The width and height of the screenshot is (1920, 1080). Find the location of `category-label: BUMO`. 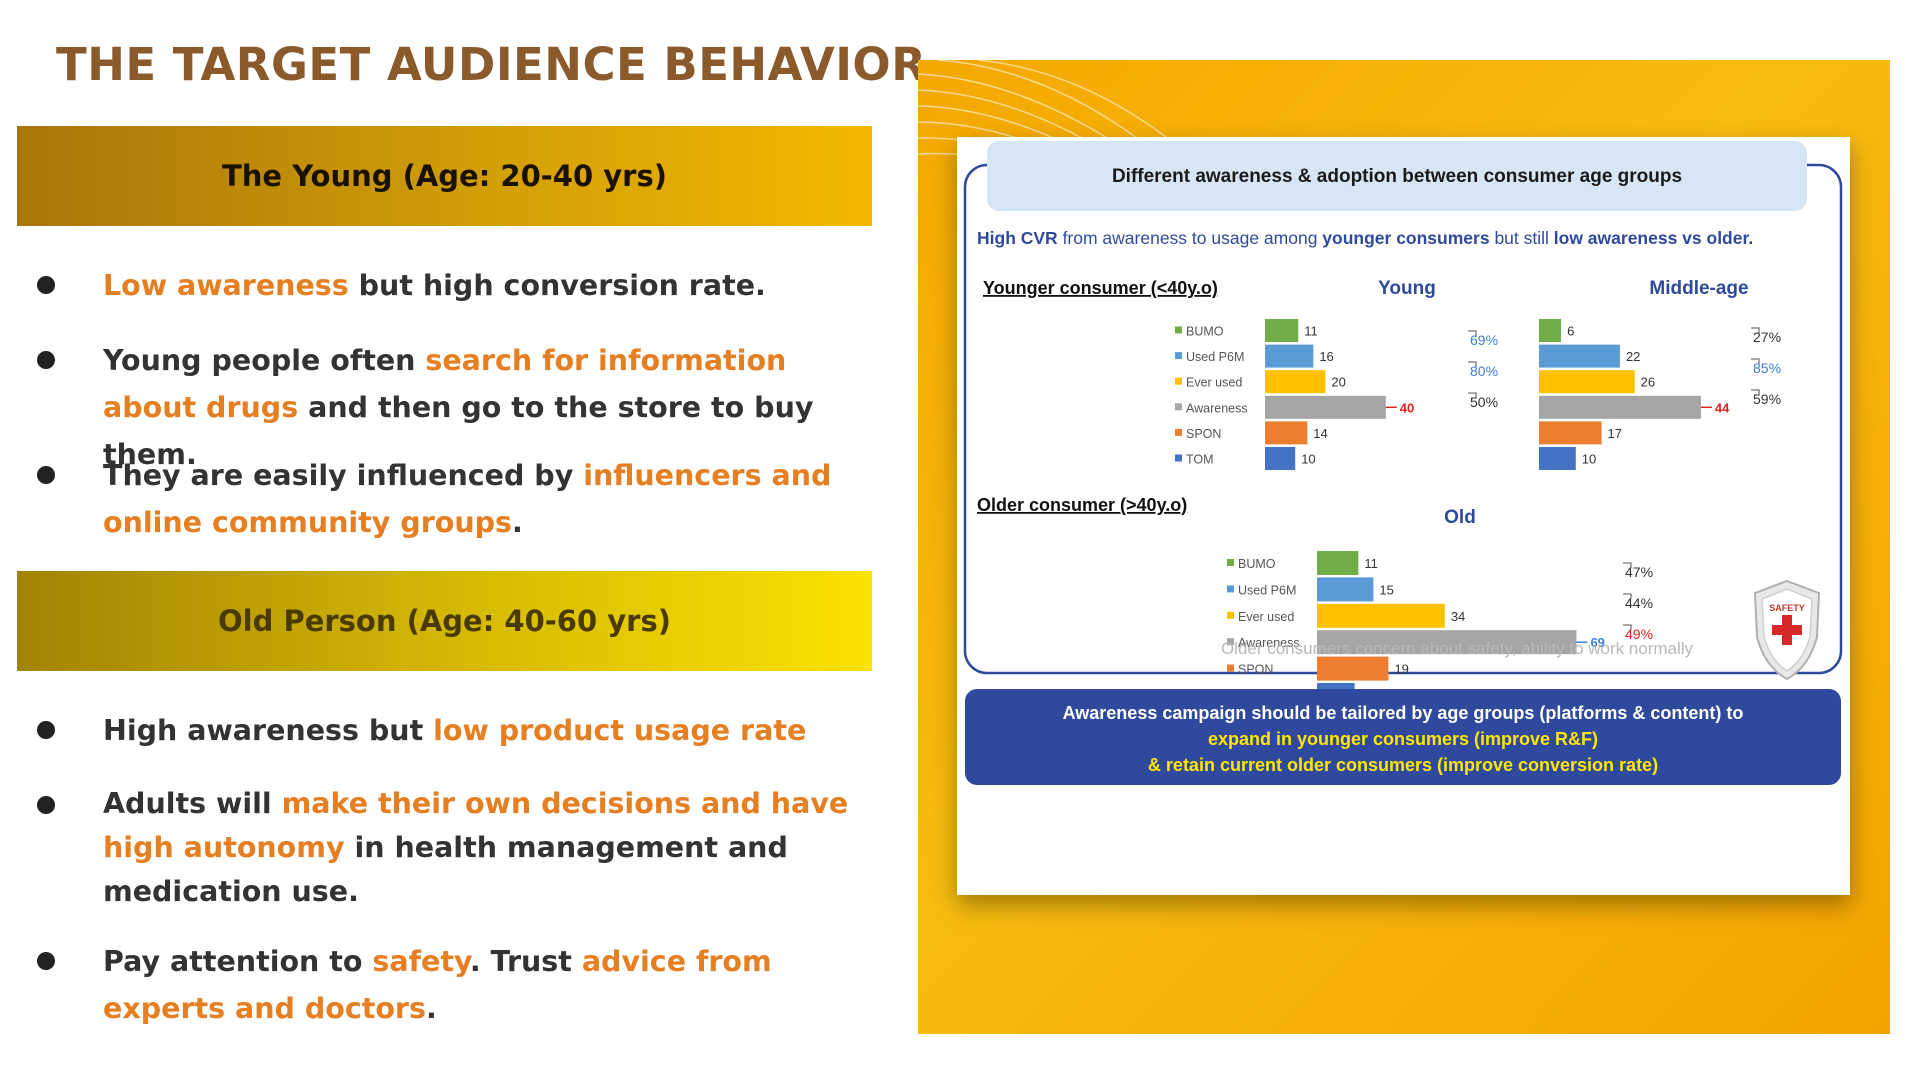

category-label: BUMO is located at coordinates (1205, 332).